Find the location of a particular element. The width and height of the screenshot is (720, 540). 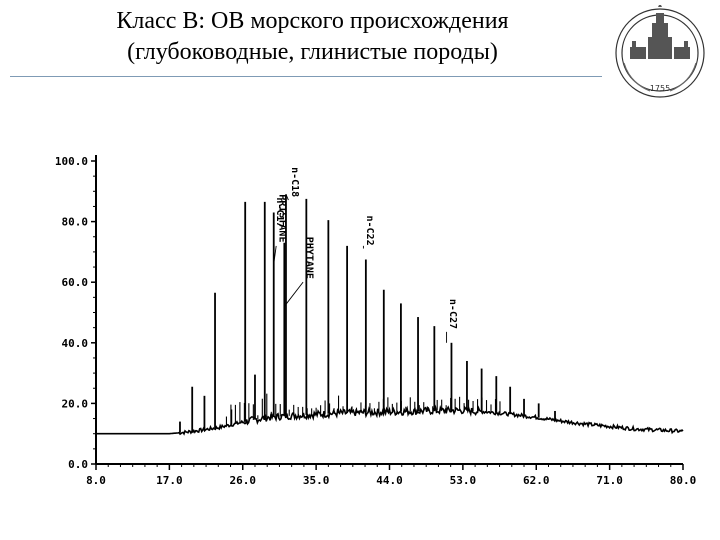

x-tick-label: 44.0 is located at coordinates (389, 480).